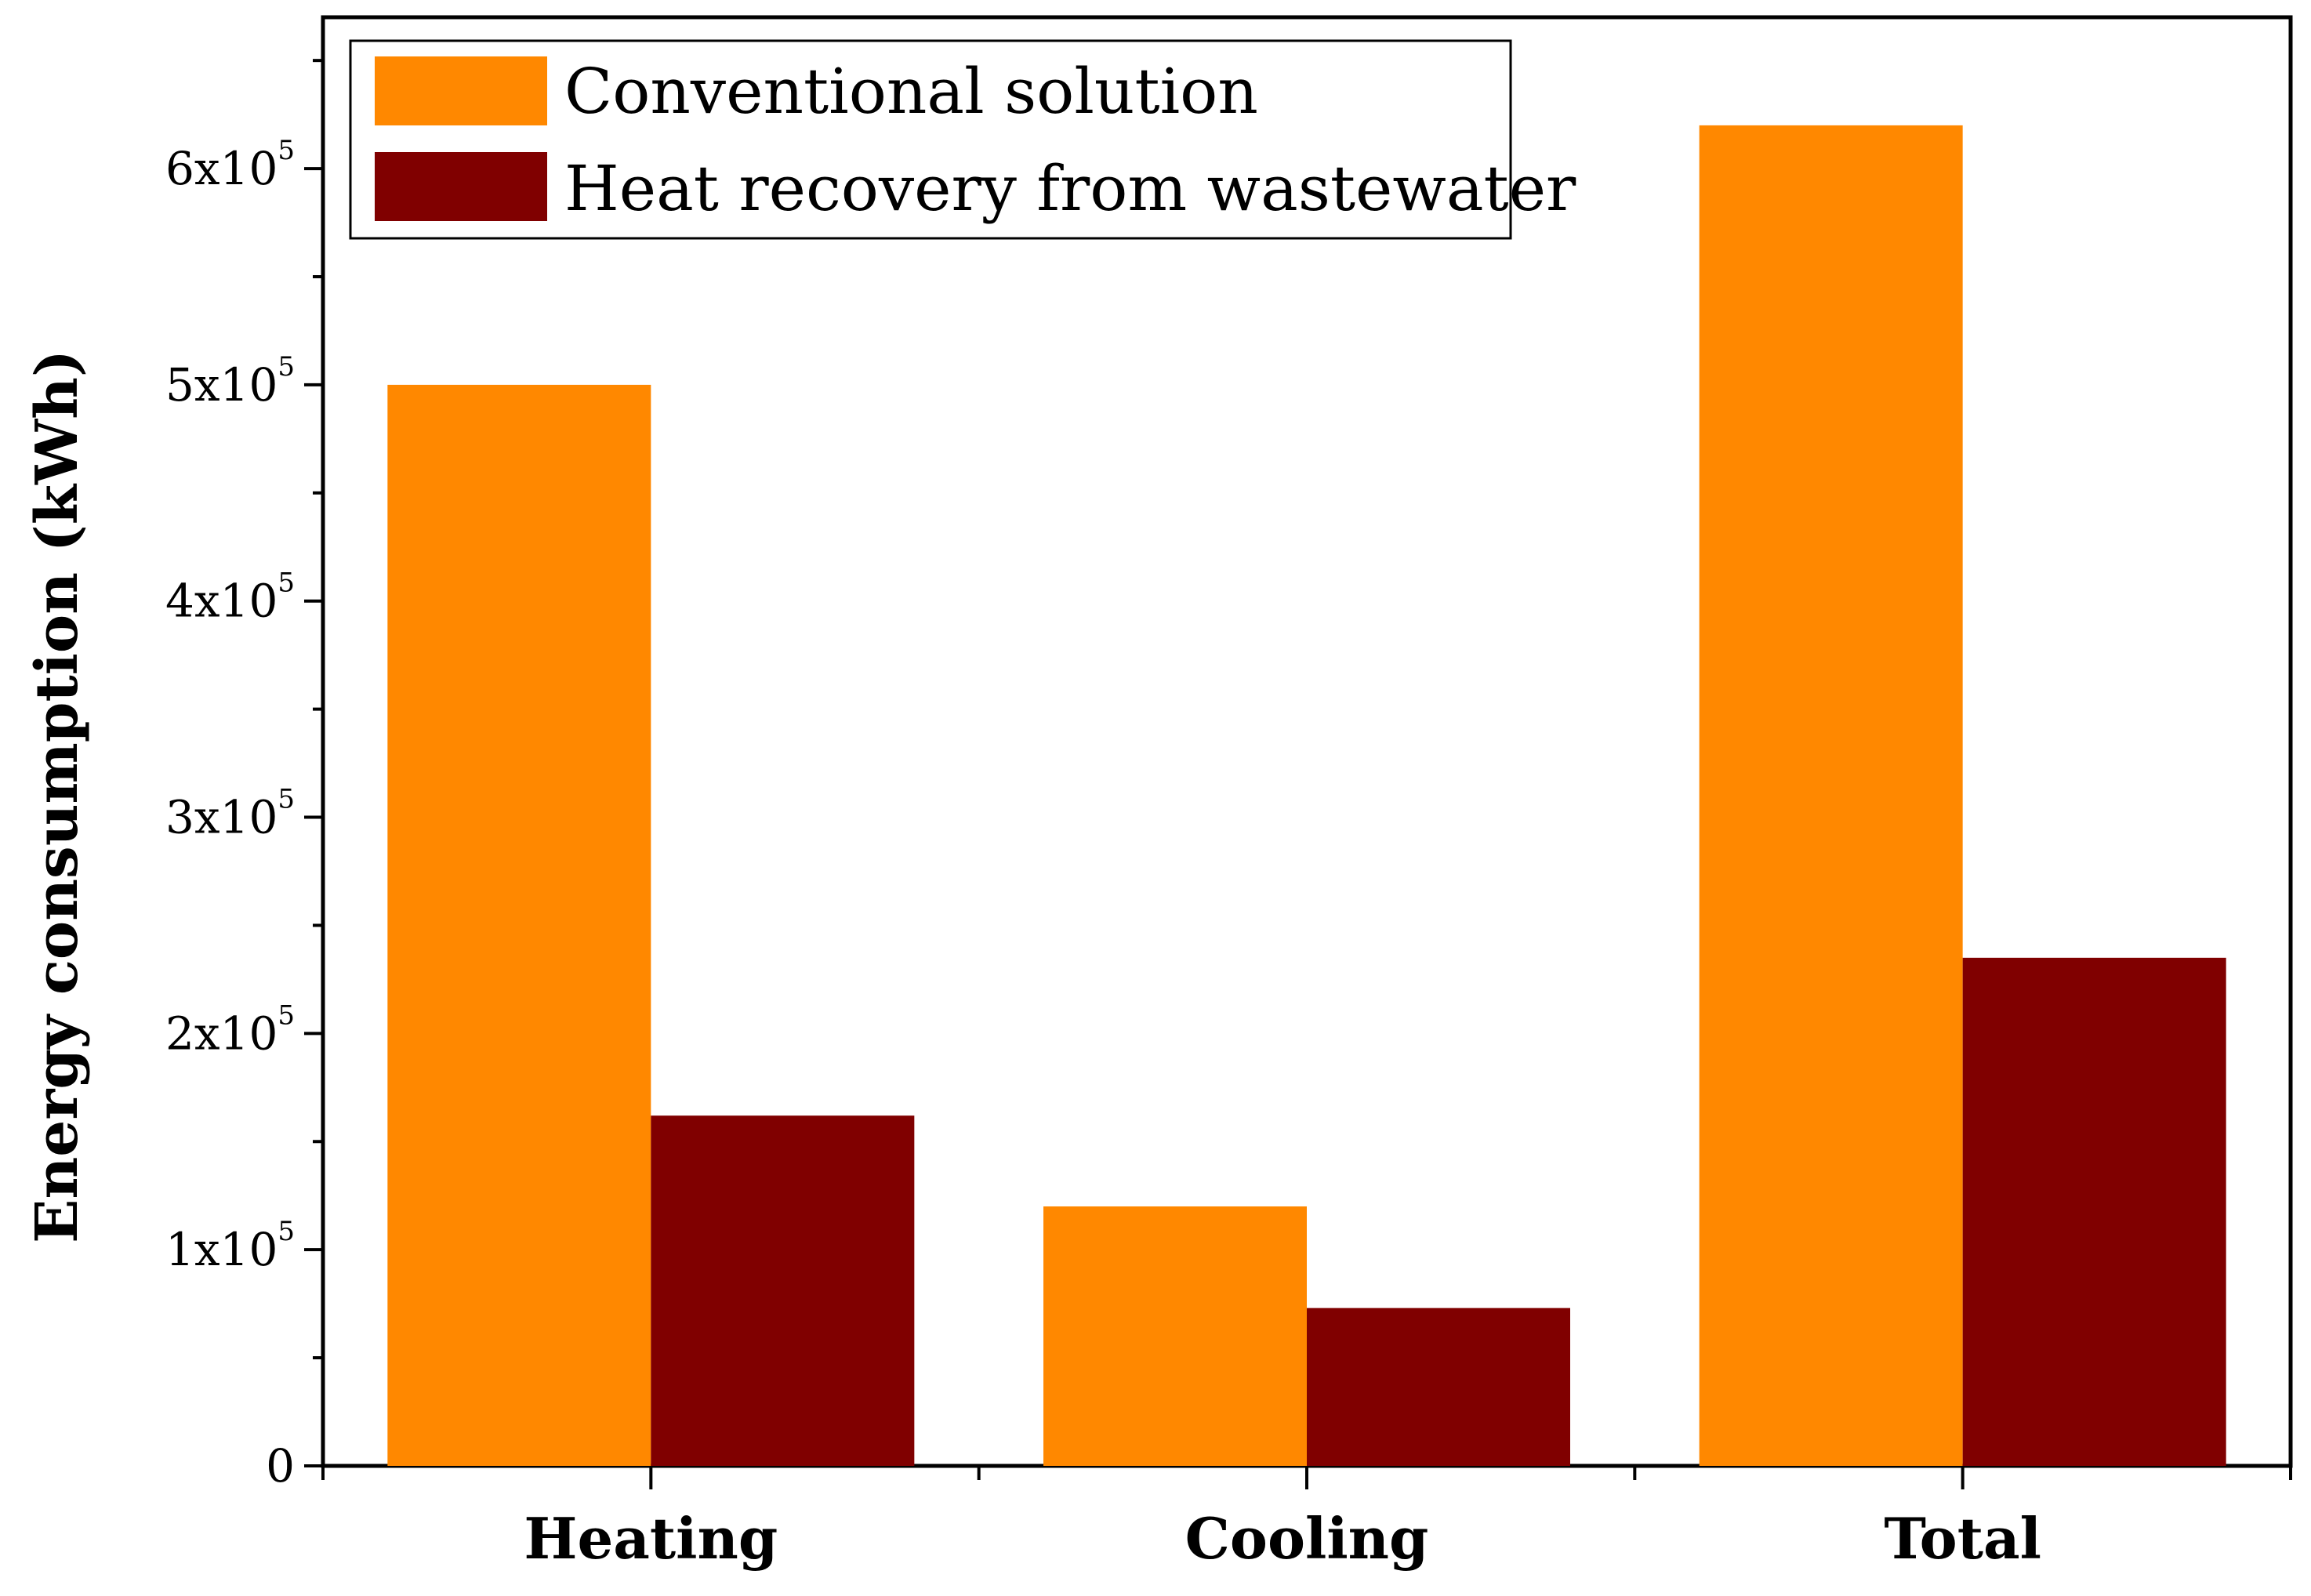  What do you see at coordinates (230, 598) in the screenshot?
I see `y-tick-label: 4x105` at bounding box center [230, 598].